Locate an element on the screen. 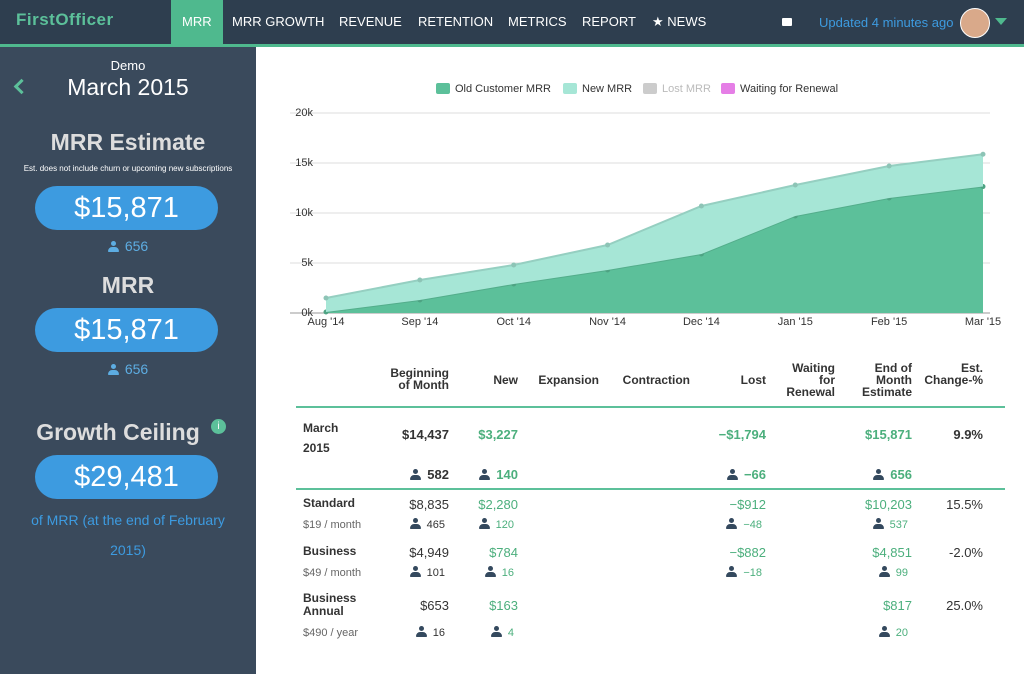 The width and height of the screenshot is (1024, 674). row-rule is located at coordinates (650, 489).